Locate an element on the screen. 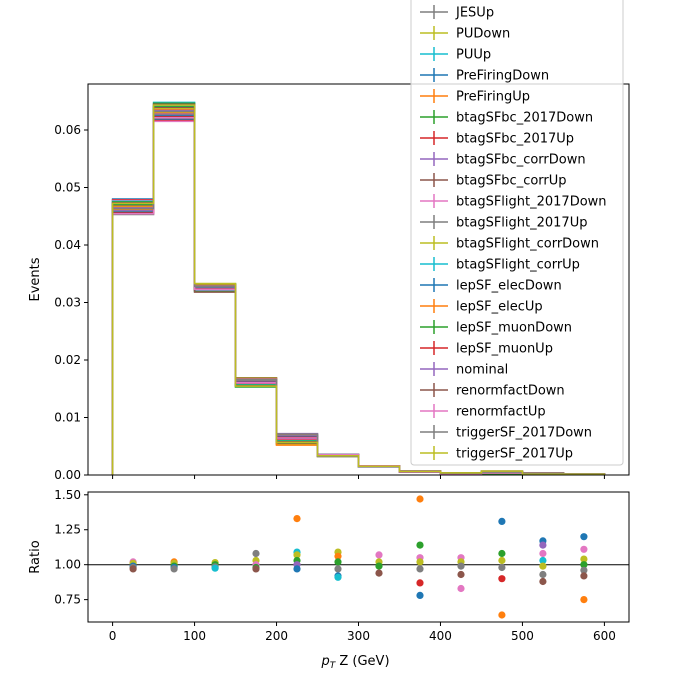 The width and height of the screenshot is (700, 700). histogram-y-tick-label: 0.04 is located at coordinates (67, 245).